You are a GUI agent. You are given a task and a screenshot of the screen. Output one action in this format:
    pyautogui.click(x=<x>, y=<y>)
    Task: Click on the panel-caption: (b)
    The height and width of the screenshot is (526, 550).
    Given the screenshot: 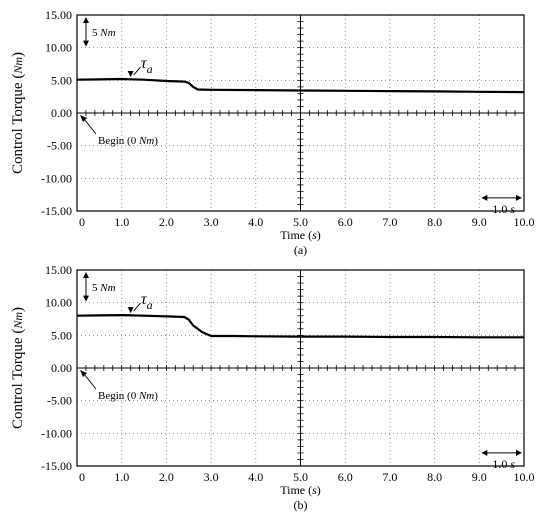 What is the action you would take?
    pyautogui.click(x=301, y=505)
    